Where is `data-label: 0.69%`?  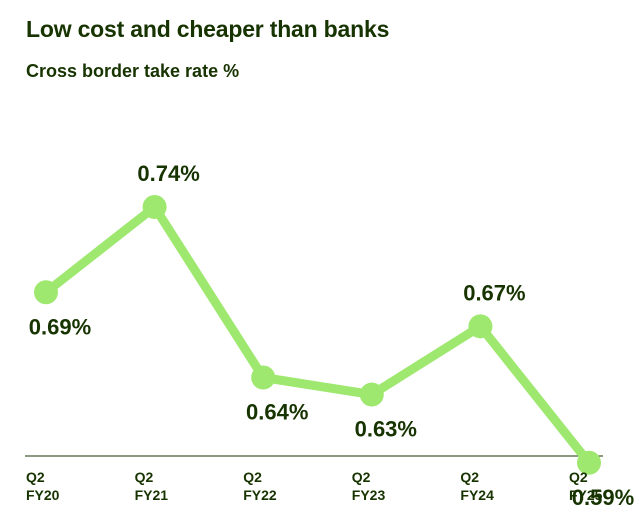
data-label: 0.69% is located at coordinates (60, 326).